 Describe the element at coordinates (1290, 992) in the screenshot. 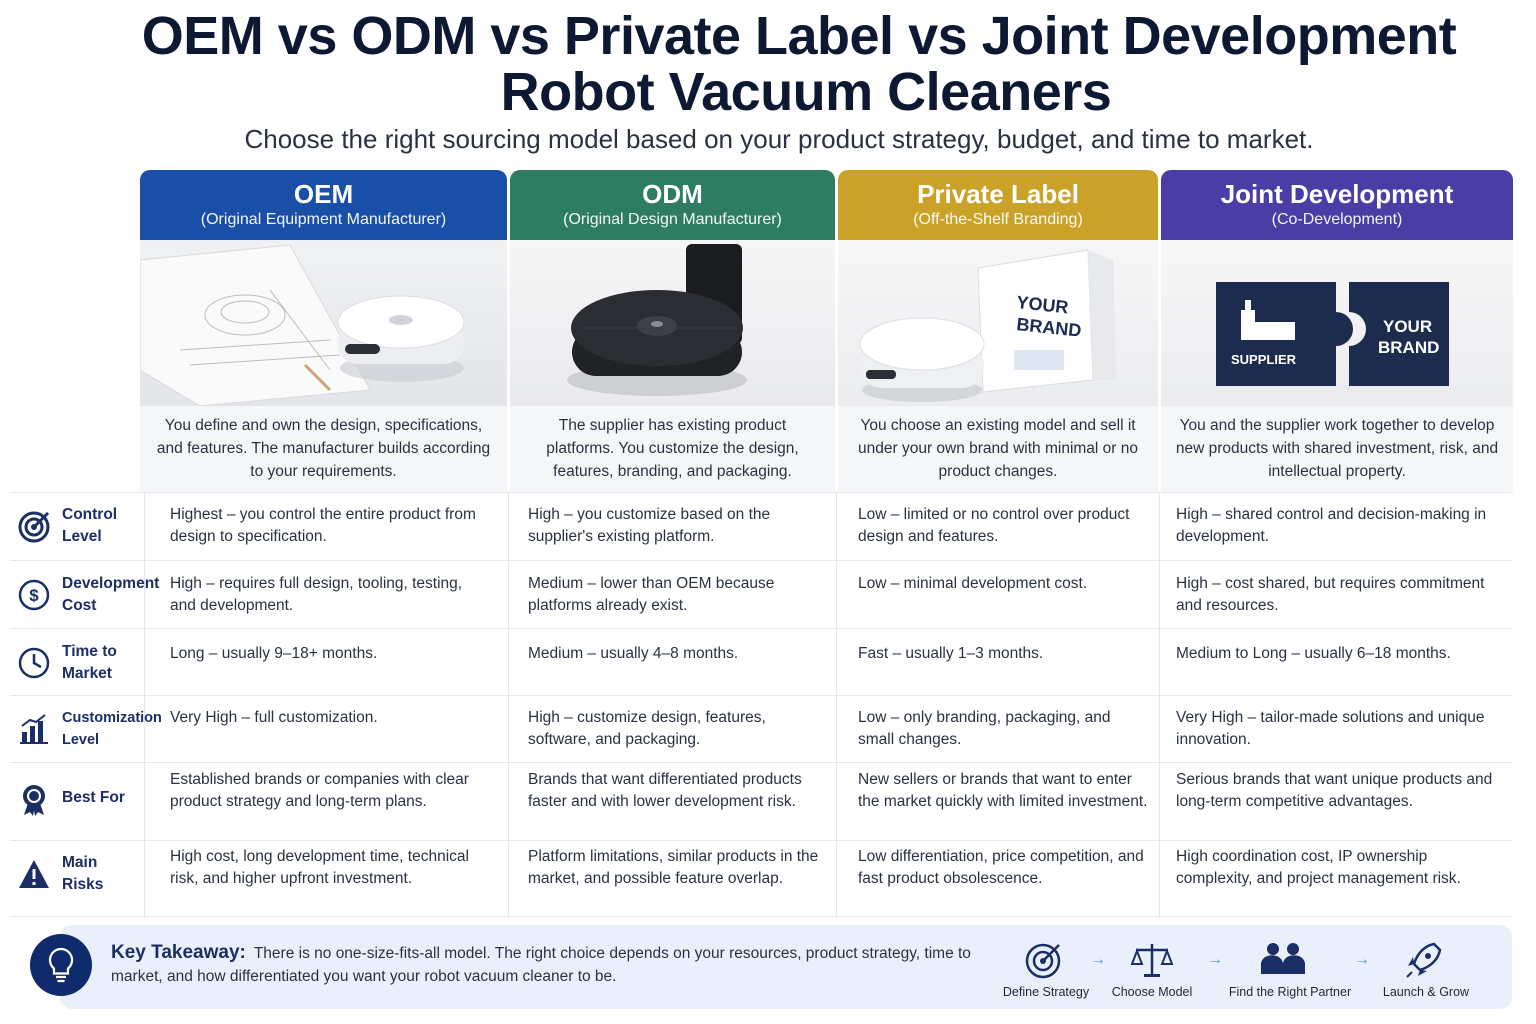

I see `step-find-partner: Find the Right Partner` at that location.